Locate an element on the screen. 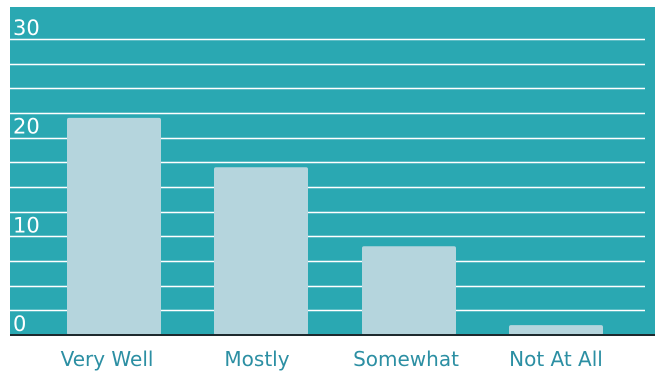  x-category-label: Somewhat is located at coordinates (406, 359).